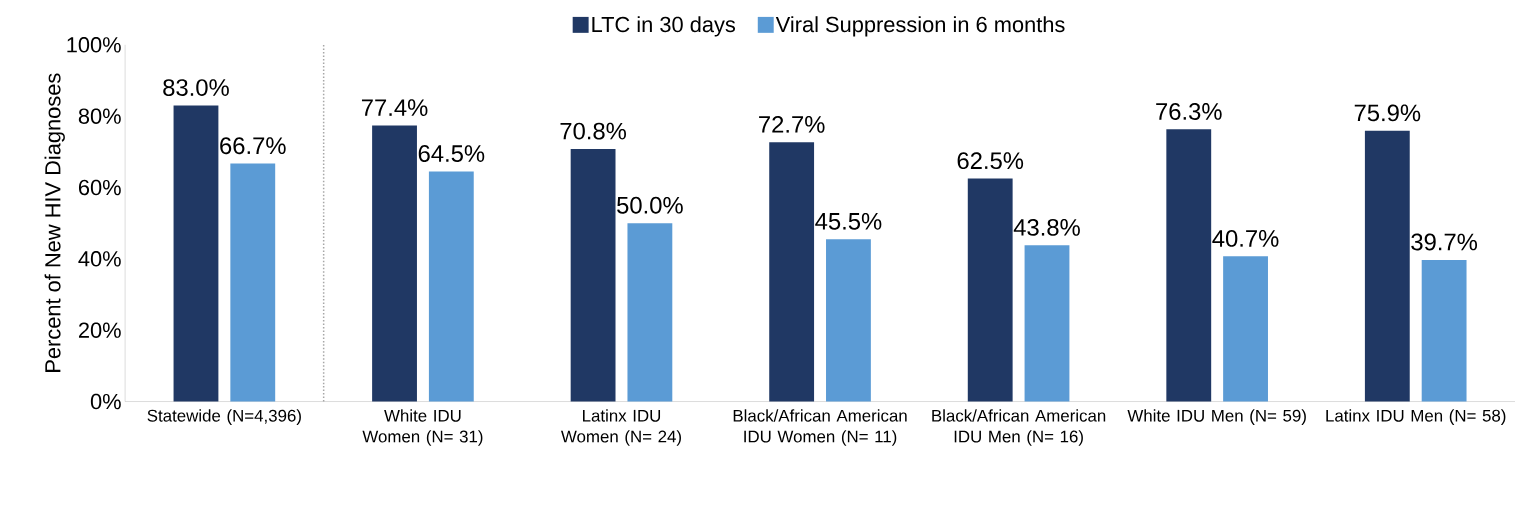  I want to click on x-tick-label: Latinx IDU Men (N= 58), so click(1416, 417).